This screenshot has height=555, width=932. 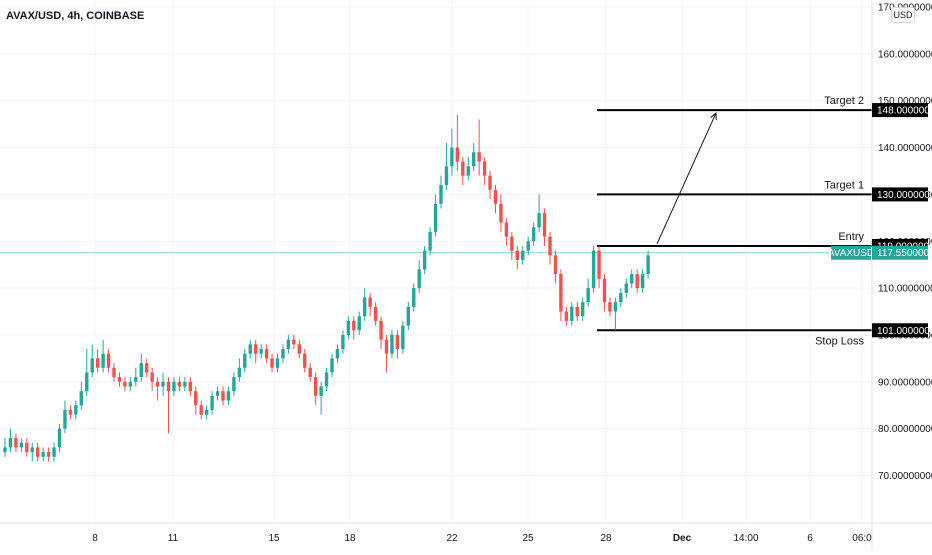 What do you see at coordinates (905, 101) in the screenshot?
I see `y-tick-label: 150.00000000` at bounding box center [905, 101].